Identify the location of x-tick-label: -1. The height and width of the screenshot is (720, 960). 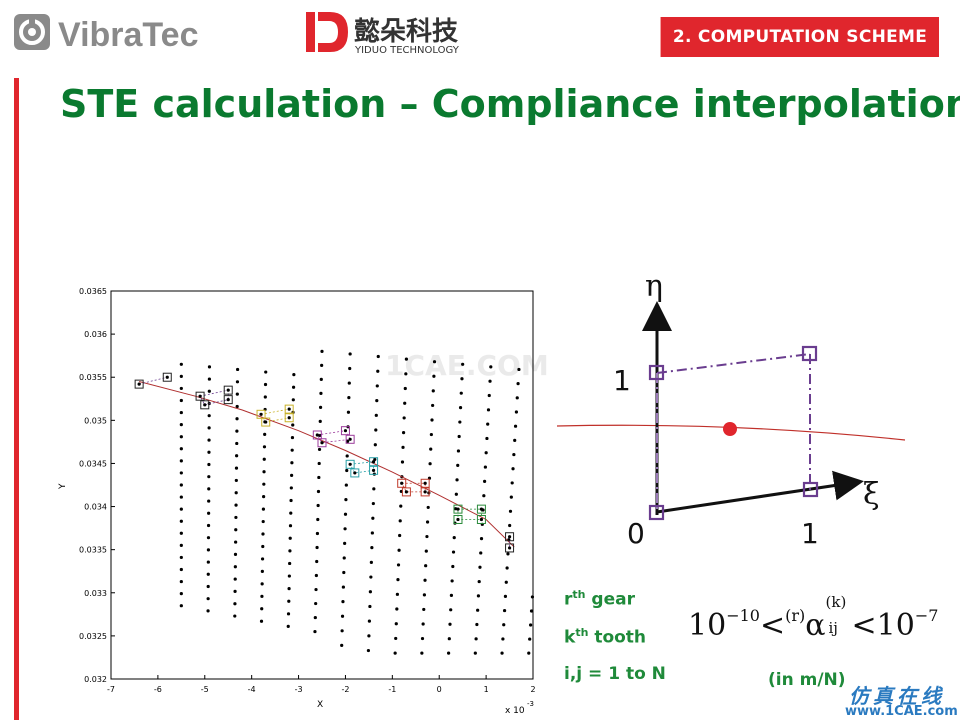
(392, 689).